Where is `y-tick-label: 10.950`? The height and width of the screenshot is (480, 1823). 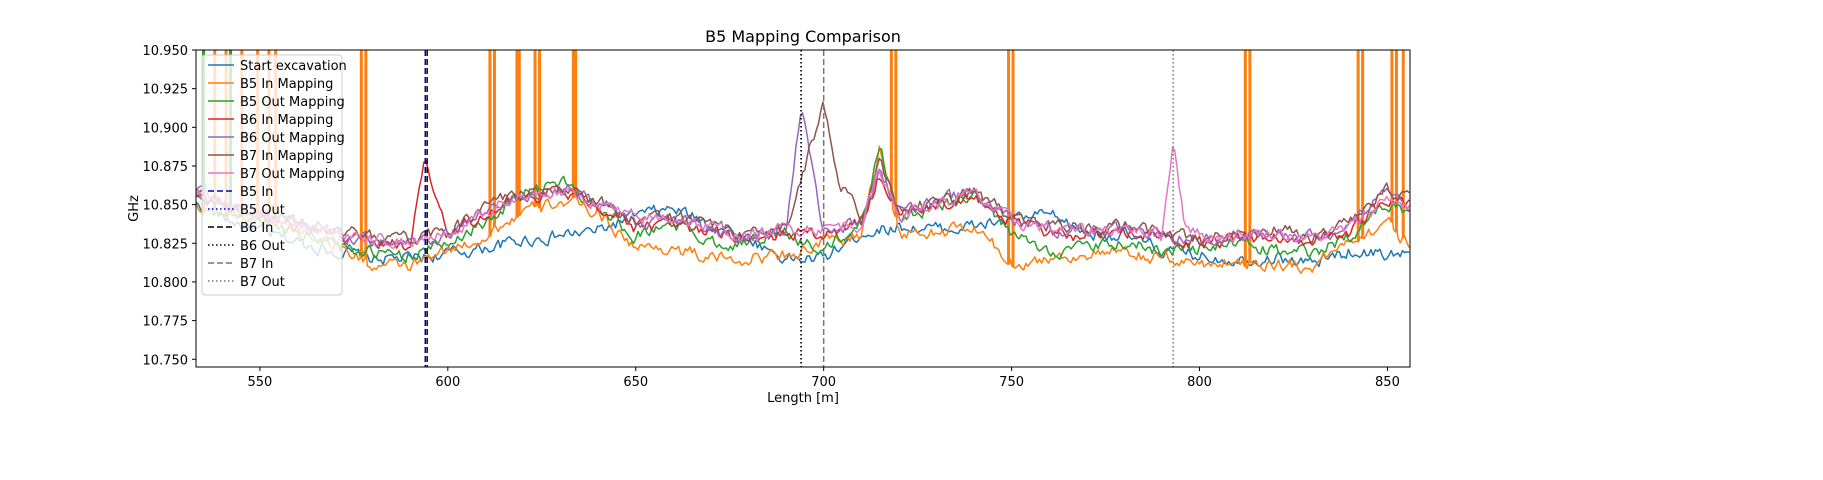 y-tick-label: 10.950 is located at coordinates (166, 51).